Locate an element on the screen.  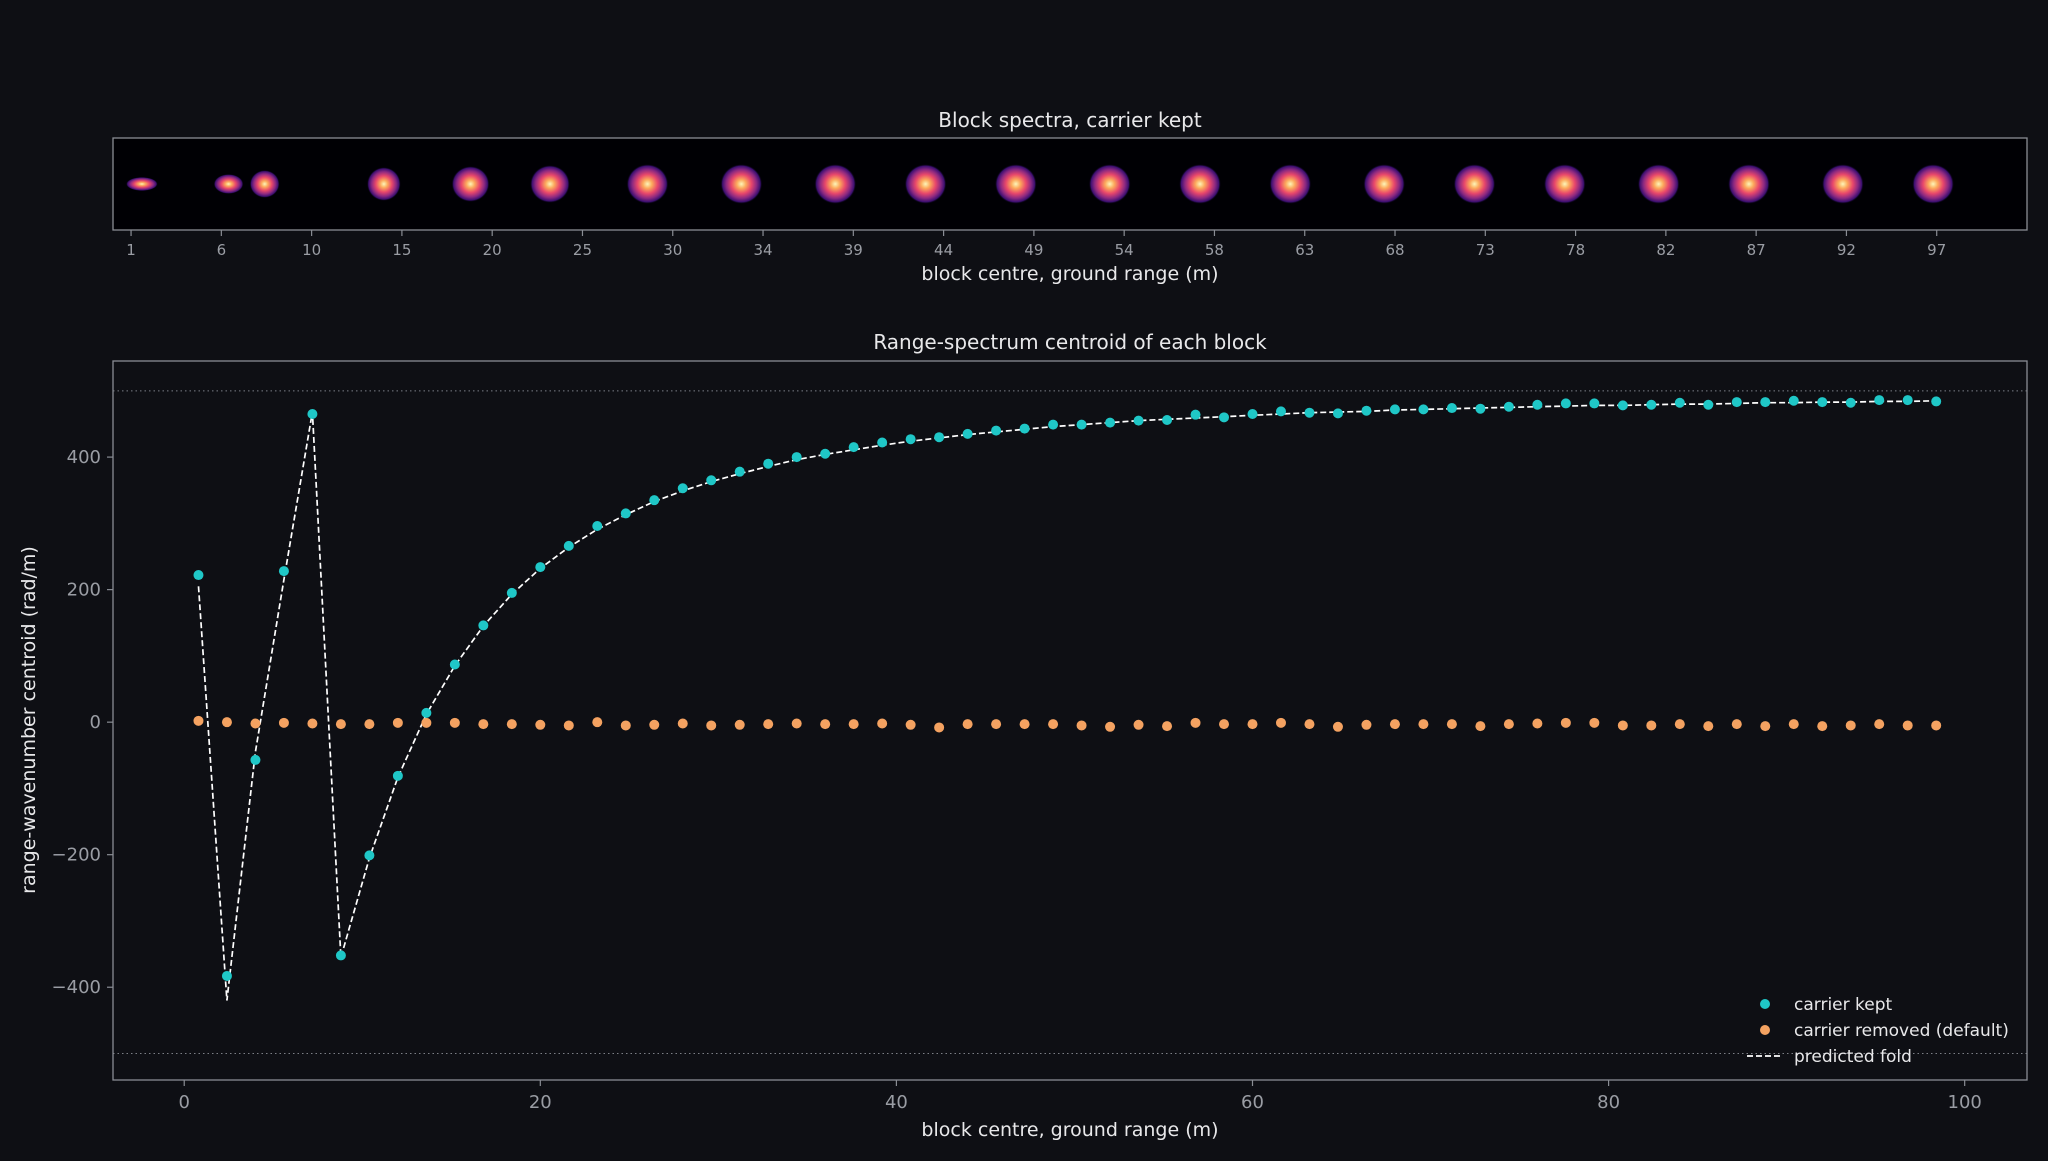
spectra-frame is located at coordinates (1070, 184).